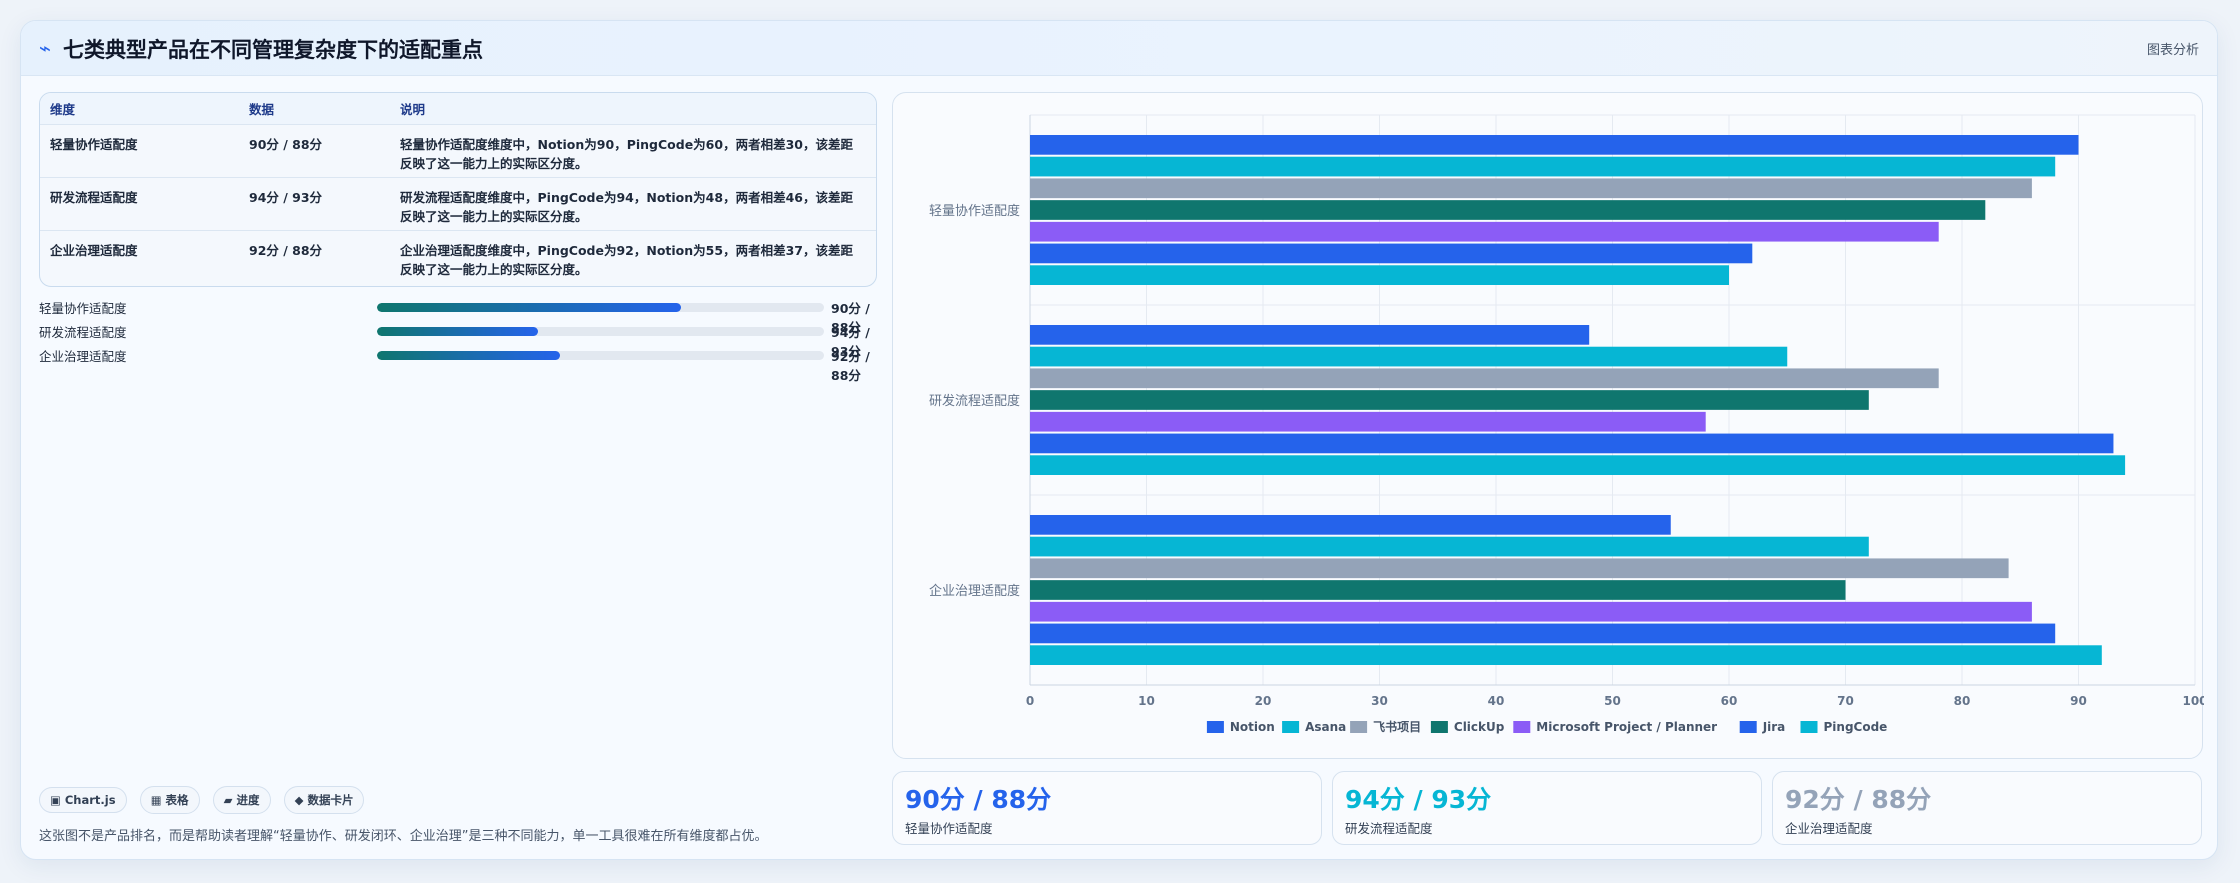  What do you see at coordinates (1962, 701) in the screenshot?
I see `x-tick-label: 80` at bounding box center [1962, 701].